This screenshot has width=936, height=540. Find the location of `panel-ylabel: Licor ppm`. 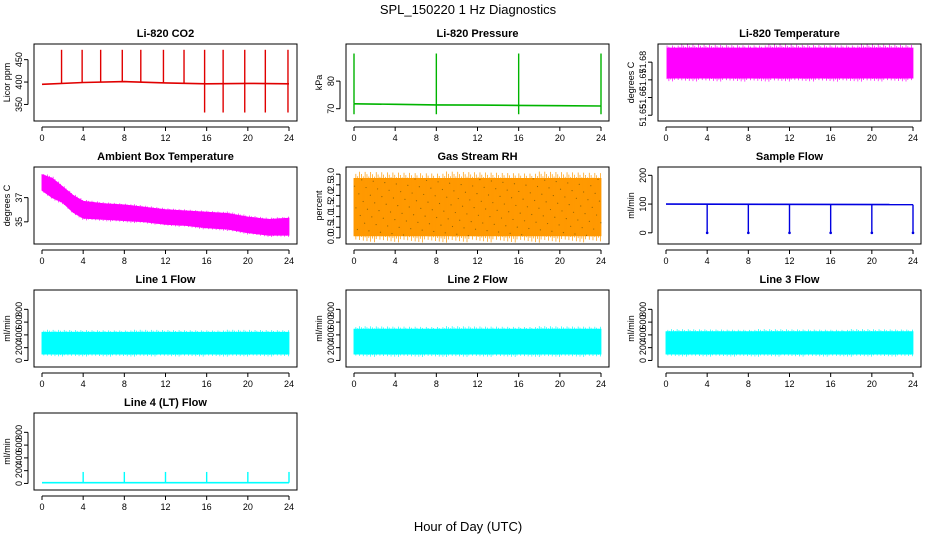

panel-ylabel: Licor ppm is located at coordinates (7, 83).